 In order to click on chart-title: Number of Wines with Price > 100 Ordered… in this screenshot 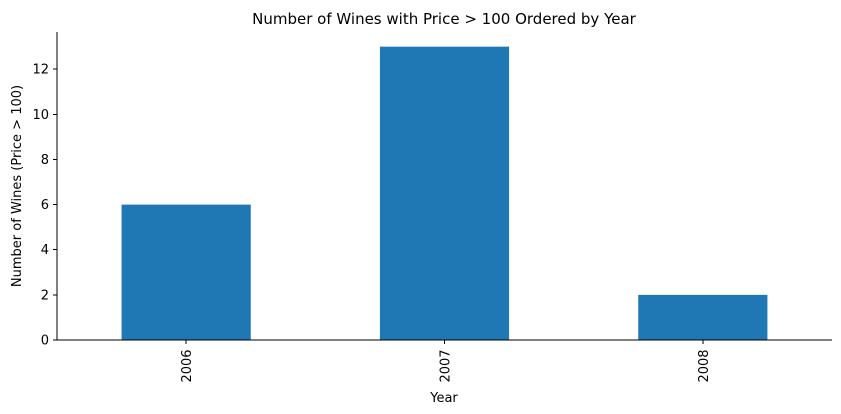, I will do `click(444, 19)`.